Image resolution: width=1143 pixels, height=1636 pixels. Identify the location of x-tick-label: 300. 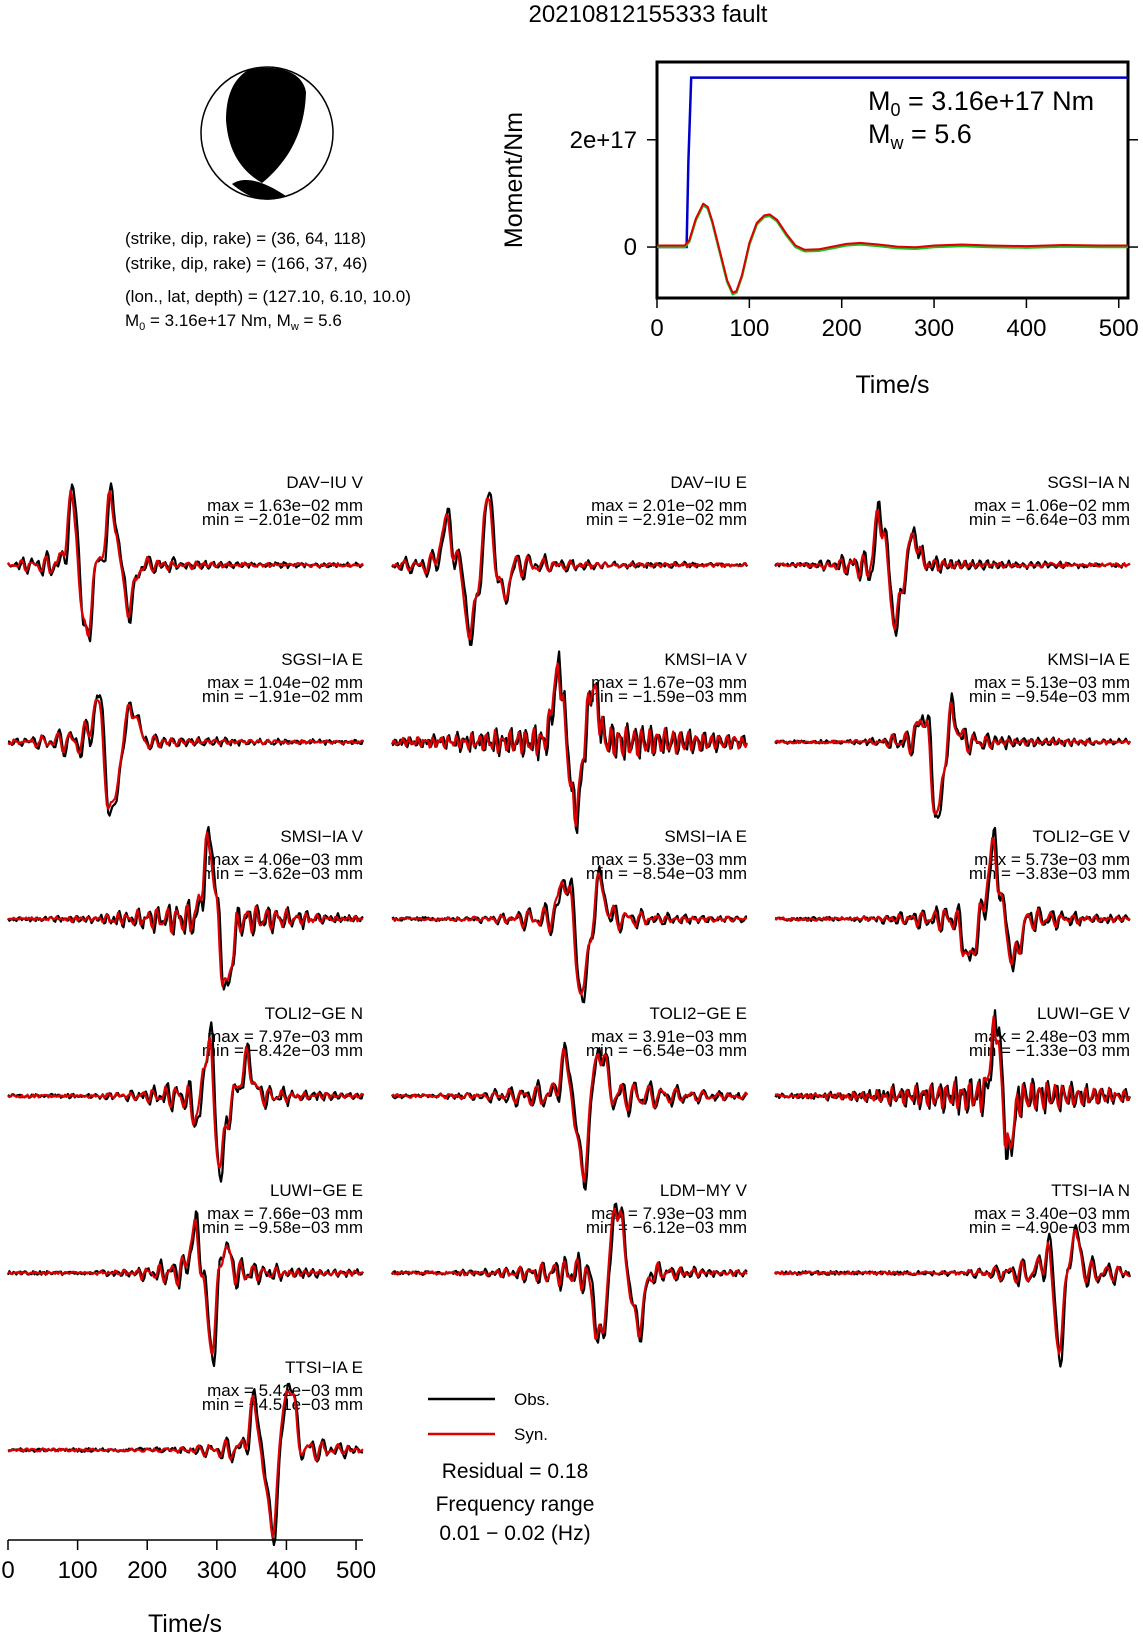
(934, 328).